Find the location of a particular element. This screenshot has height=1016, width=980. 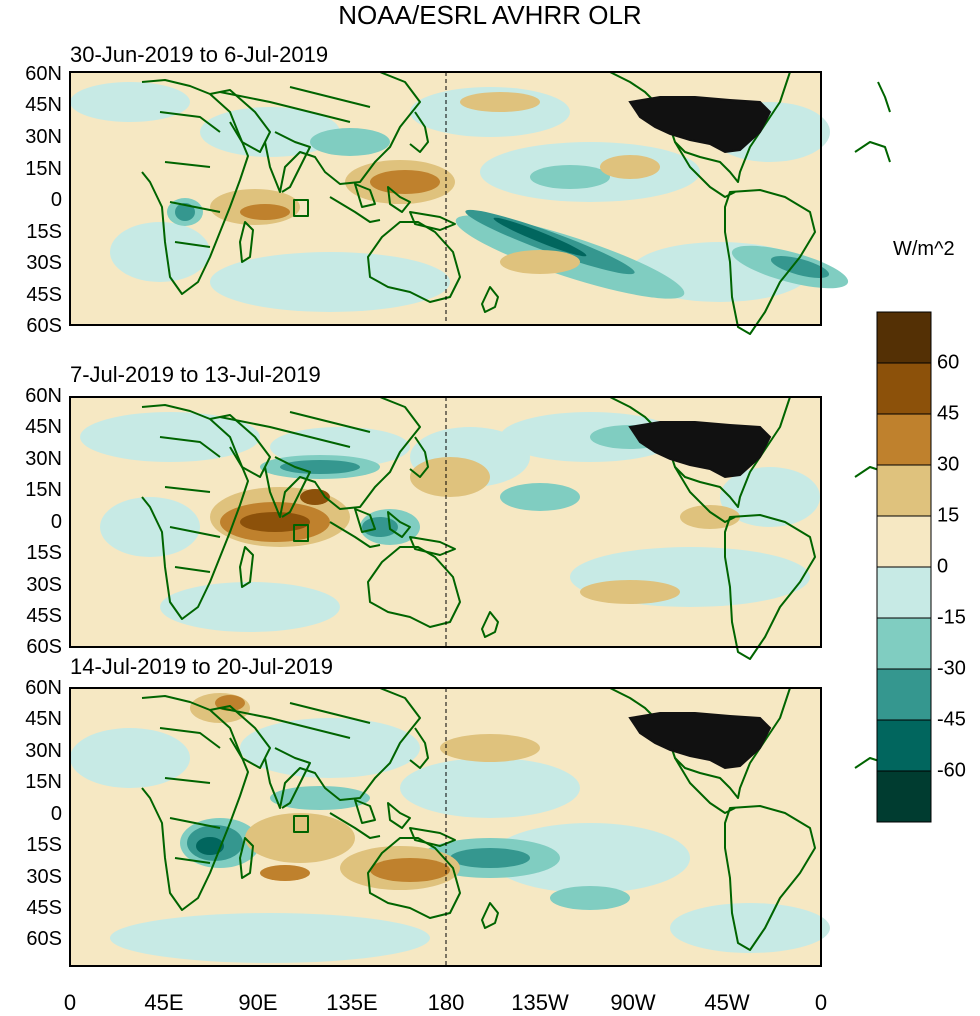

colorbar is located at coordinates (904, 567).